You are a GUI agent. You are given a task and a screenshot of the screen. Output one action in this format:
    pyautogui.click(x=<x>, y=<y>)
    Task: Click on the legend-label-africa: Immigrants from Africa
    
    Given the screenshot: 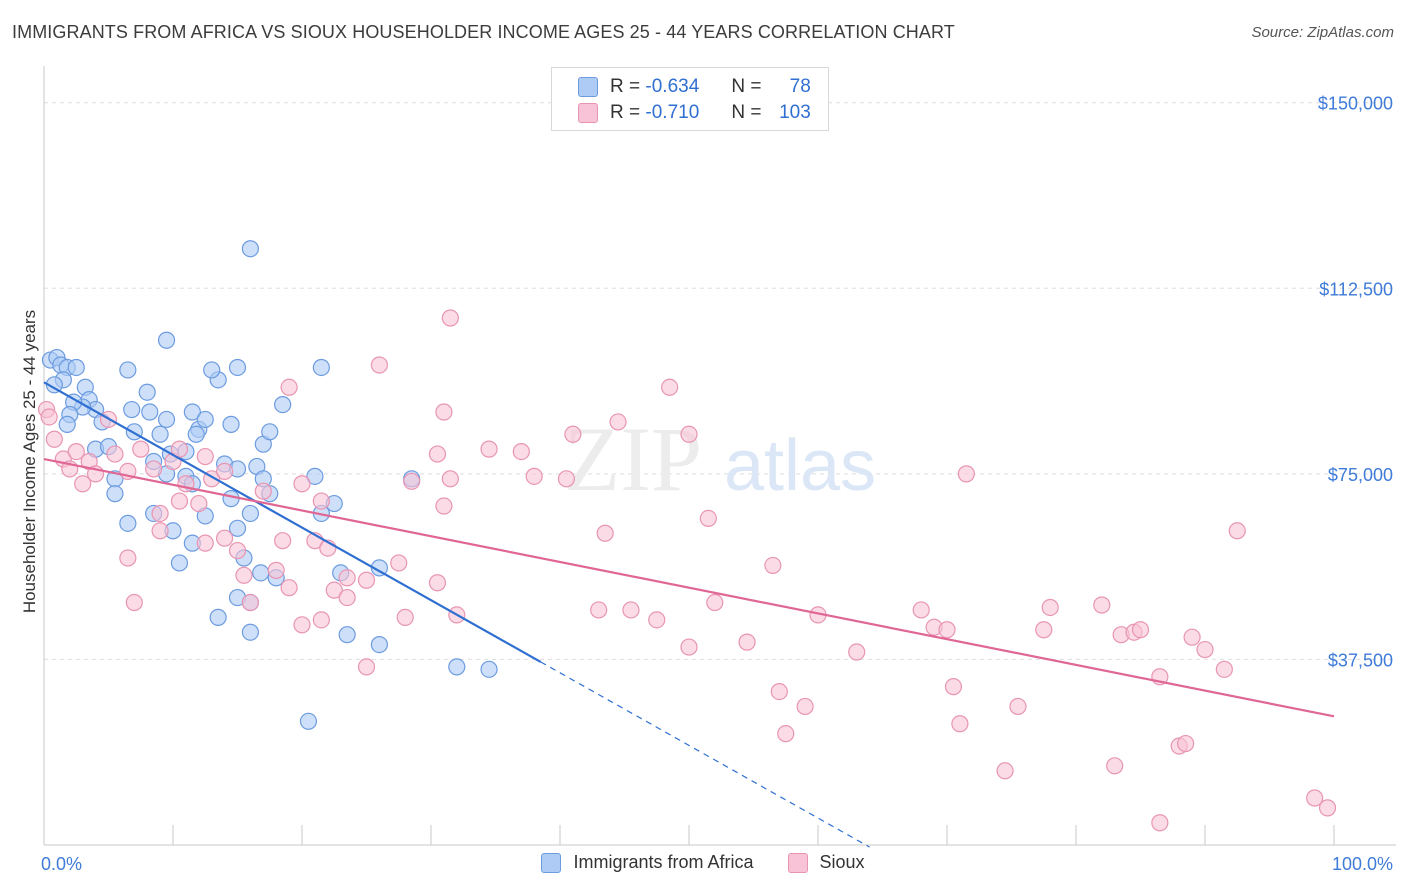 What is the action you would take?
    pyautogui.click(x=663, y=862)
    